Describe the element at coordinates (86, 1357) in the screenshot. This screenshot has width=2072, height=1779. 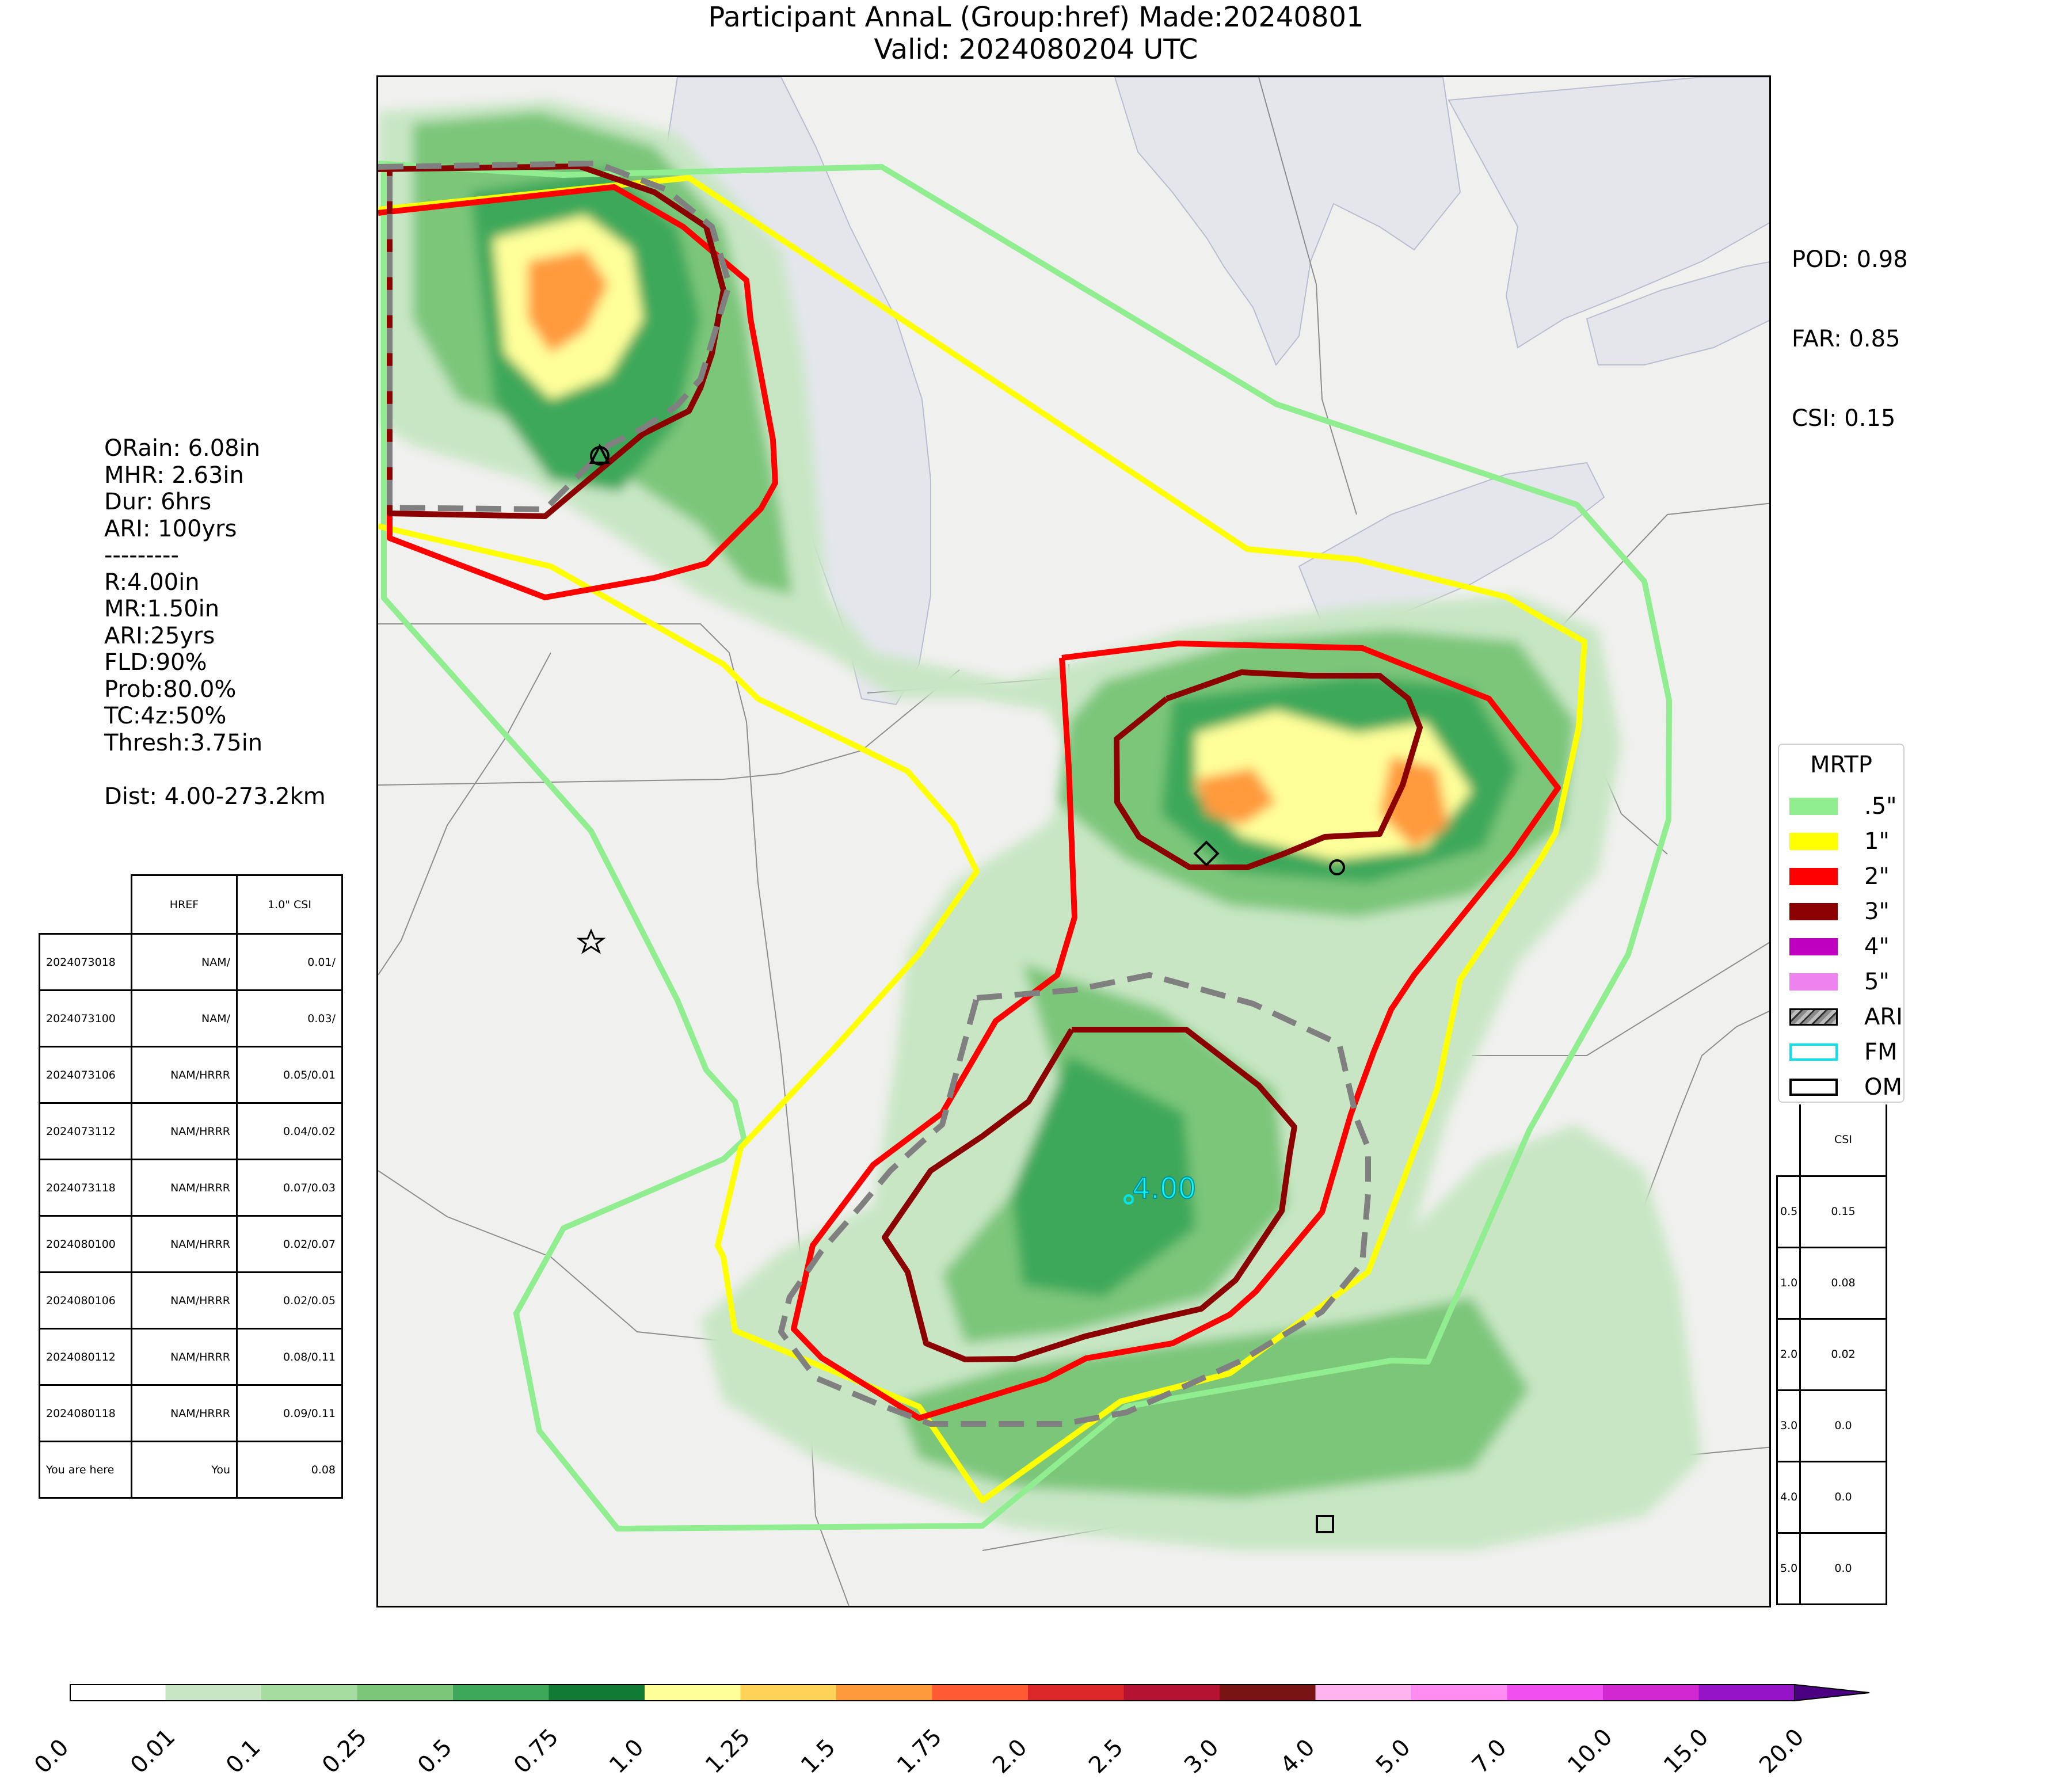
I see `table-cell: 2024080112` at that location.